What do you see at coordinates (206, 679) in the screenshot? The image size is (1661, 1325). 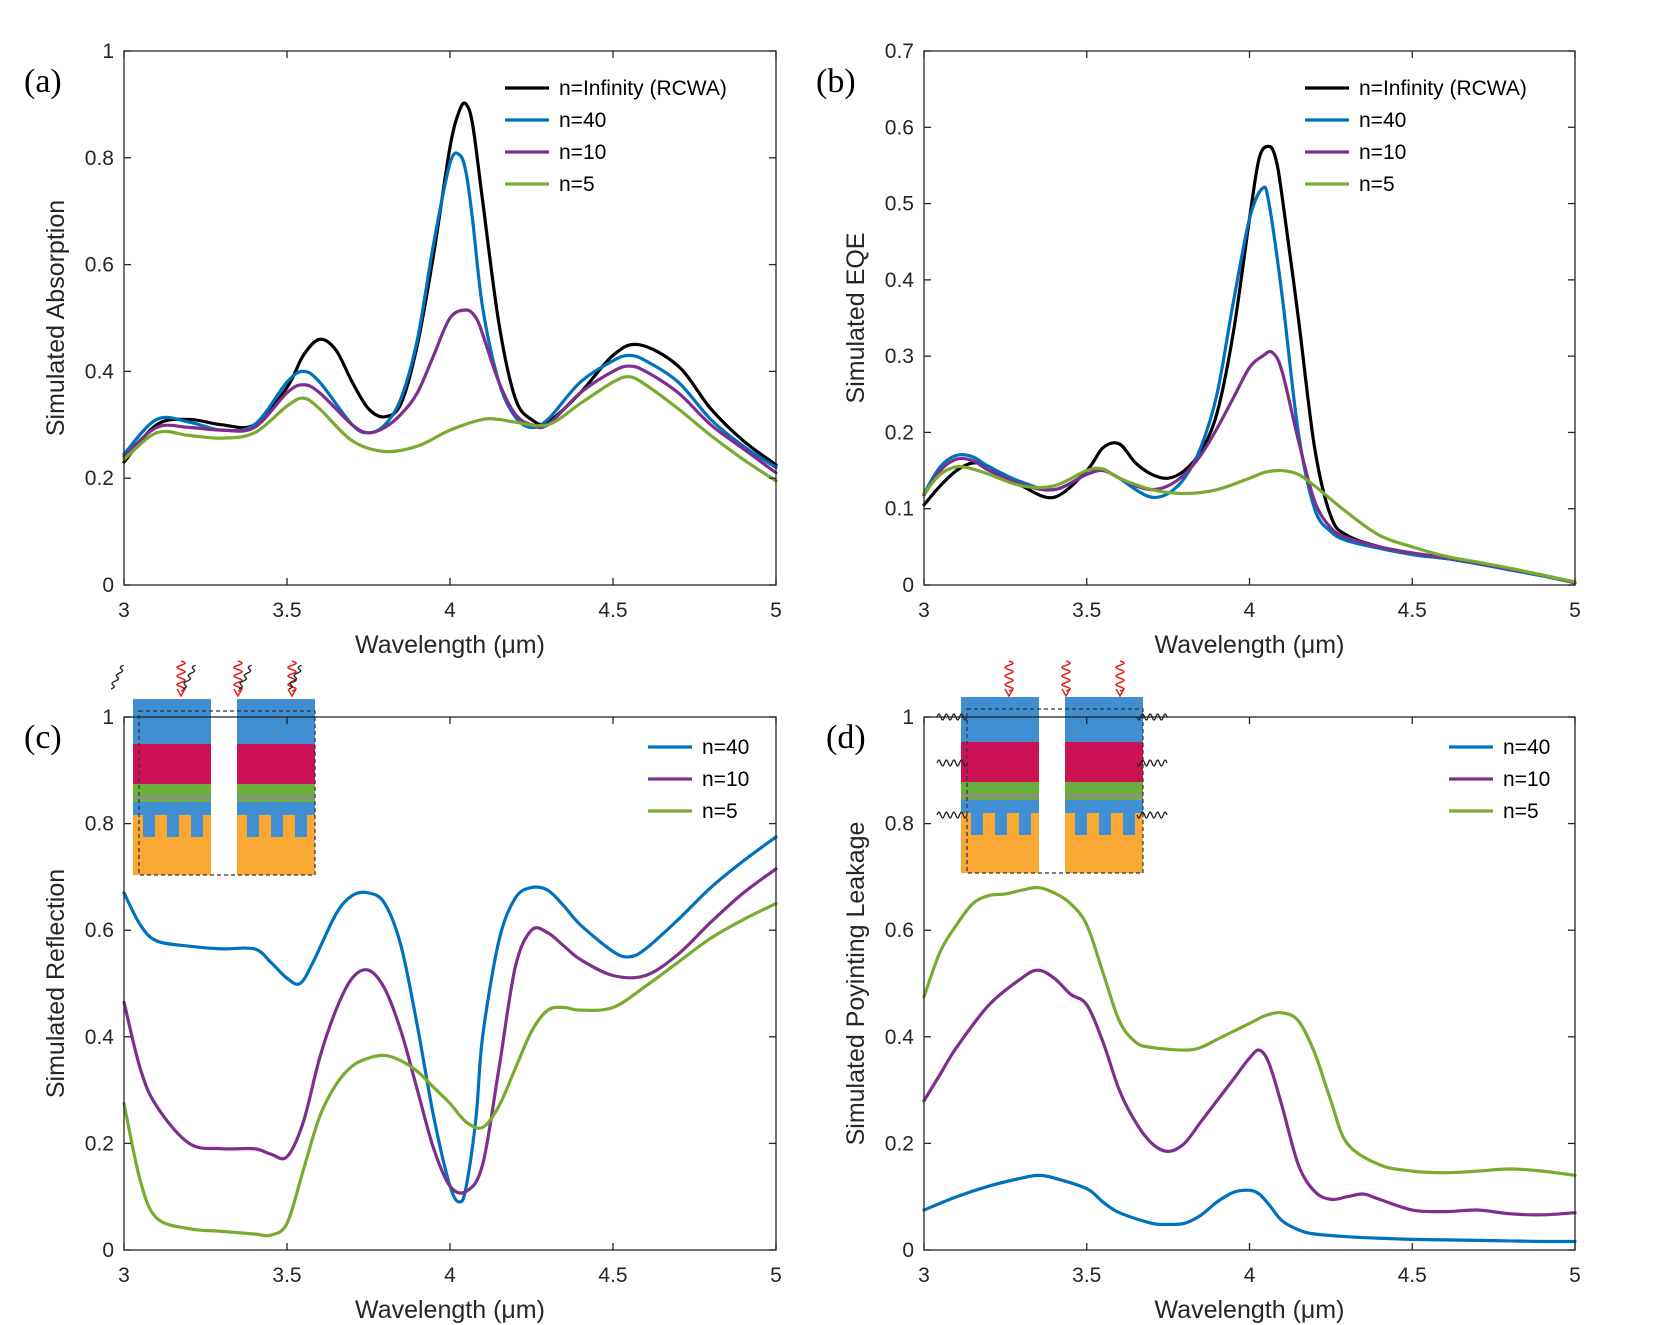 I see `inset-c-waves` at bounding box center [206, 679].